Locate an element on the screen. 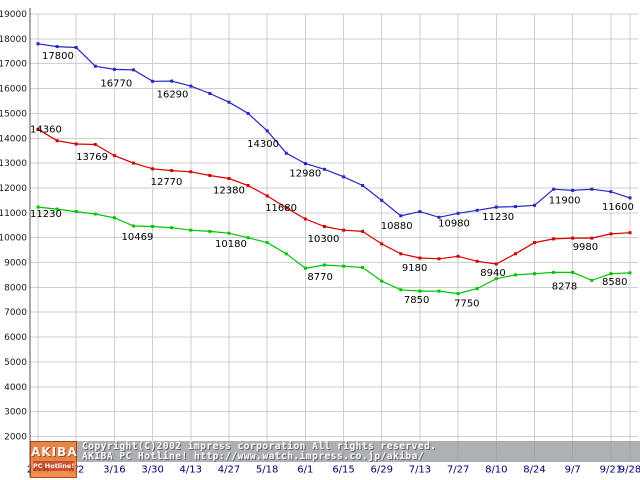  svg-text: 15000 is located at coordinates (13, 114).